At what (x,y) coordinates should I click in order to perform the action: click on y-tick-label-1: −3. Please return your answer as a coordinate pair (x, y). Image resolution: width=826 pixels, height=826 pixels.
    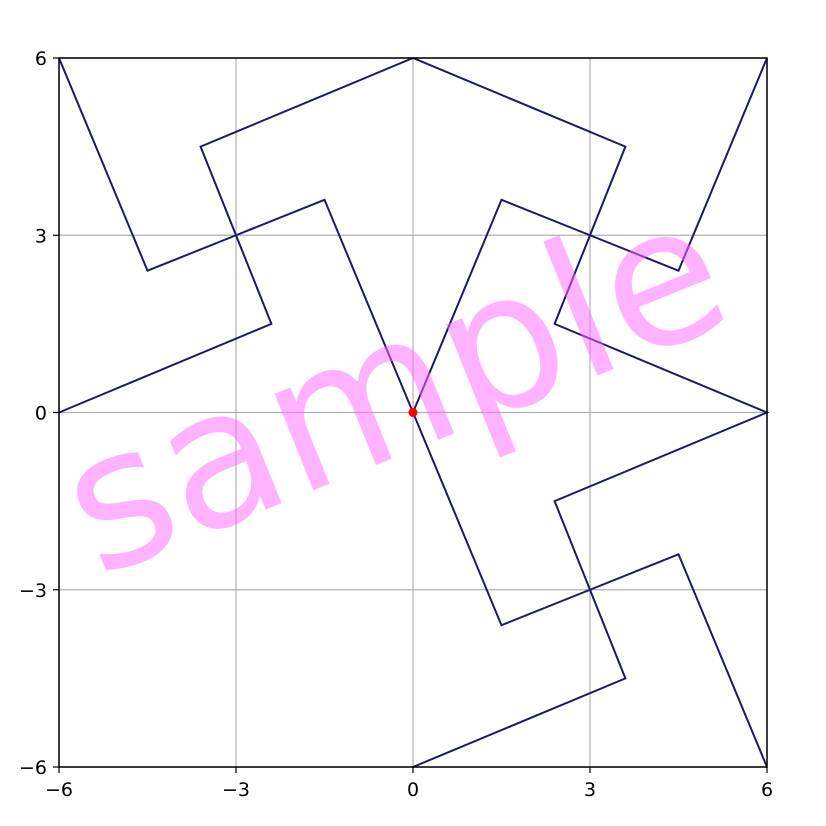
    Looking at the image, I should click on (33, 591).